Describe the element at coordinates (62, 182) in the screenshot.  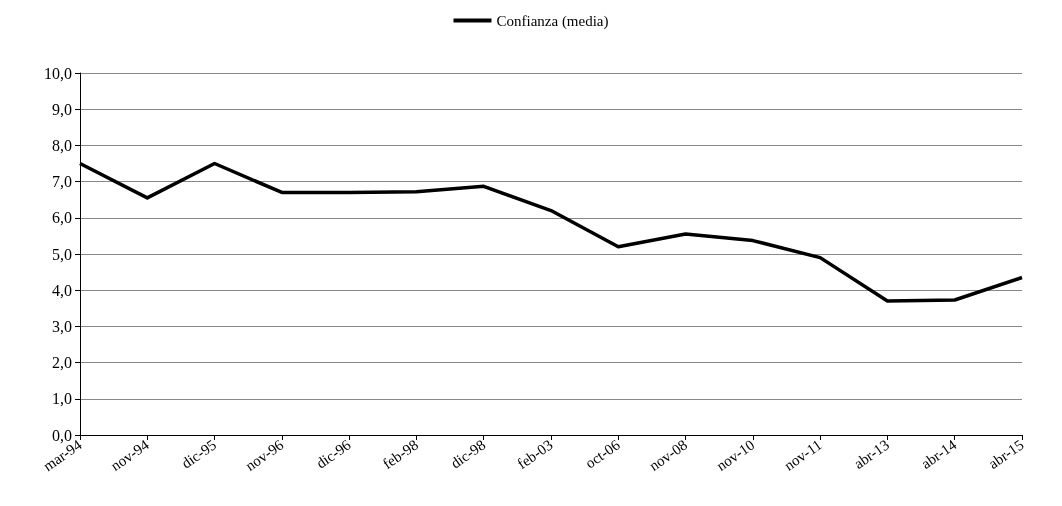
I see `y-tick-label: 7,0` at that location.